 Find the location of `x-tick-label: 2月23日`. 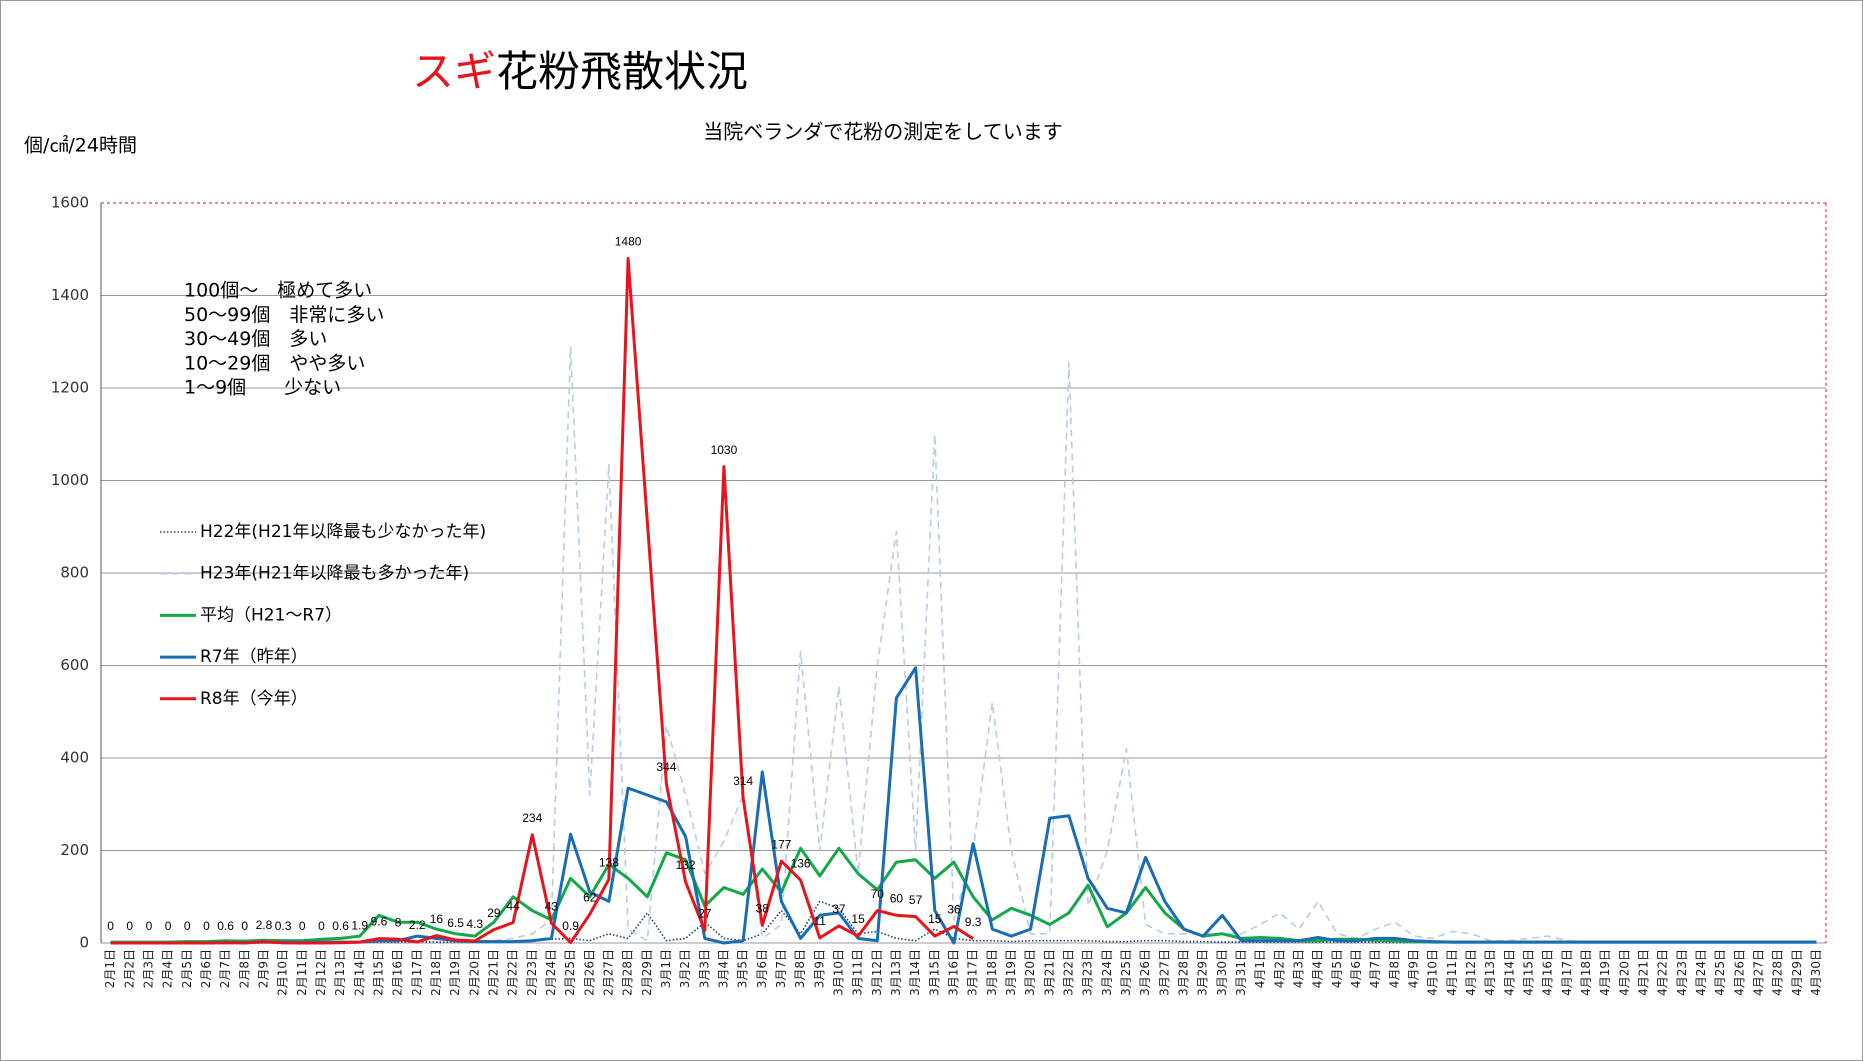

x-tick-label: 2月23日 is located at coordinates (532, 972).